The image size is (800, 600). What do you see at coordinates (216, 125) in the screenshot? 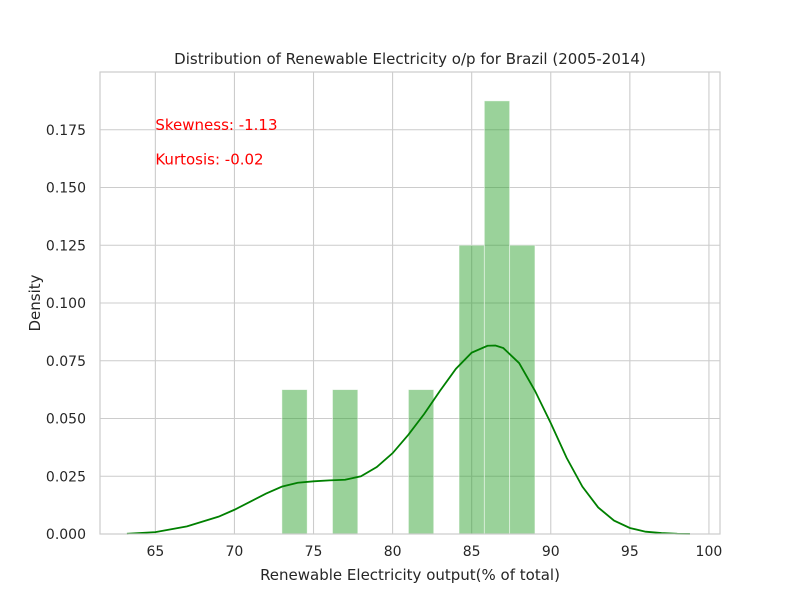
I see `annotation-text: Skewness: -1.13` at bounding box center [216, 125].